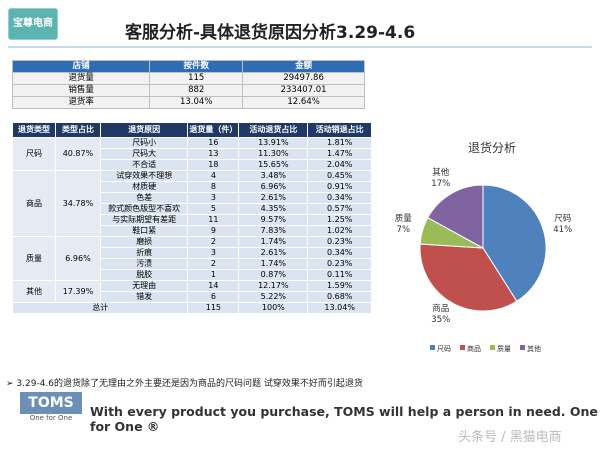 The image size is (600, 450). What do you see at coordinates (213, 130) in the screenshot?
I see `header-cell: 退货量（件）` at bounding box center [213, 130].